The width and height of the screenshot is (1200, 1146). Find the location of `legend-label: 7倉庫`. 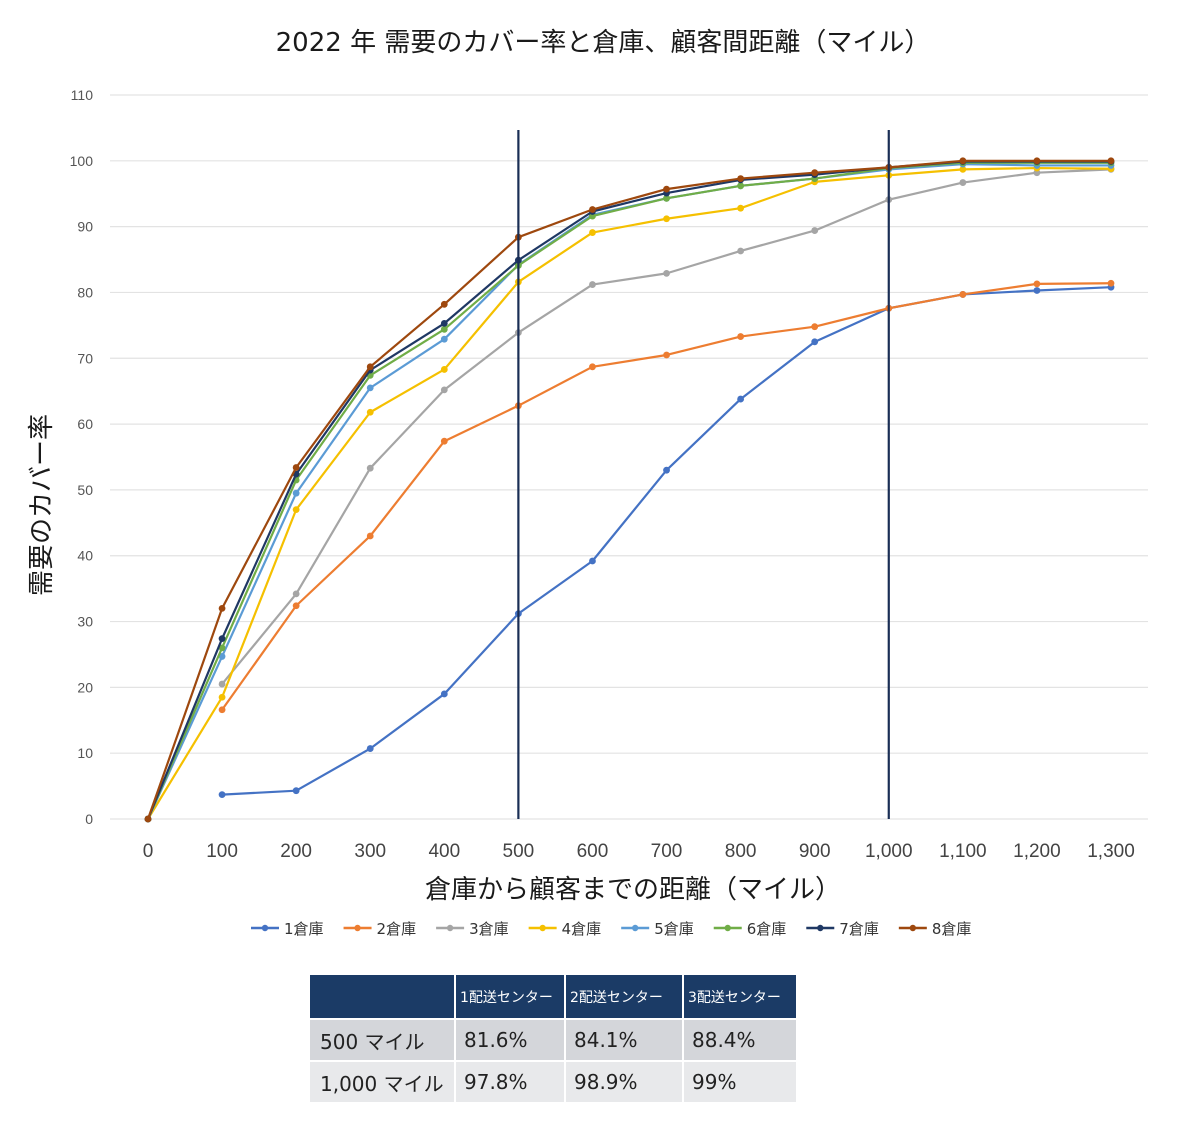

legend-label: 7倉庫 is located at coordinates (859, 929).